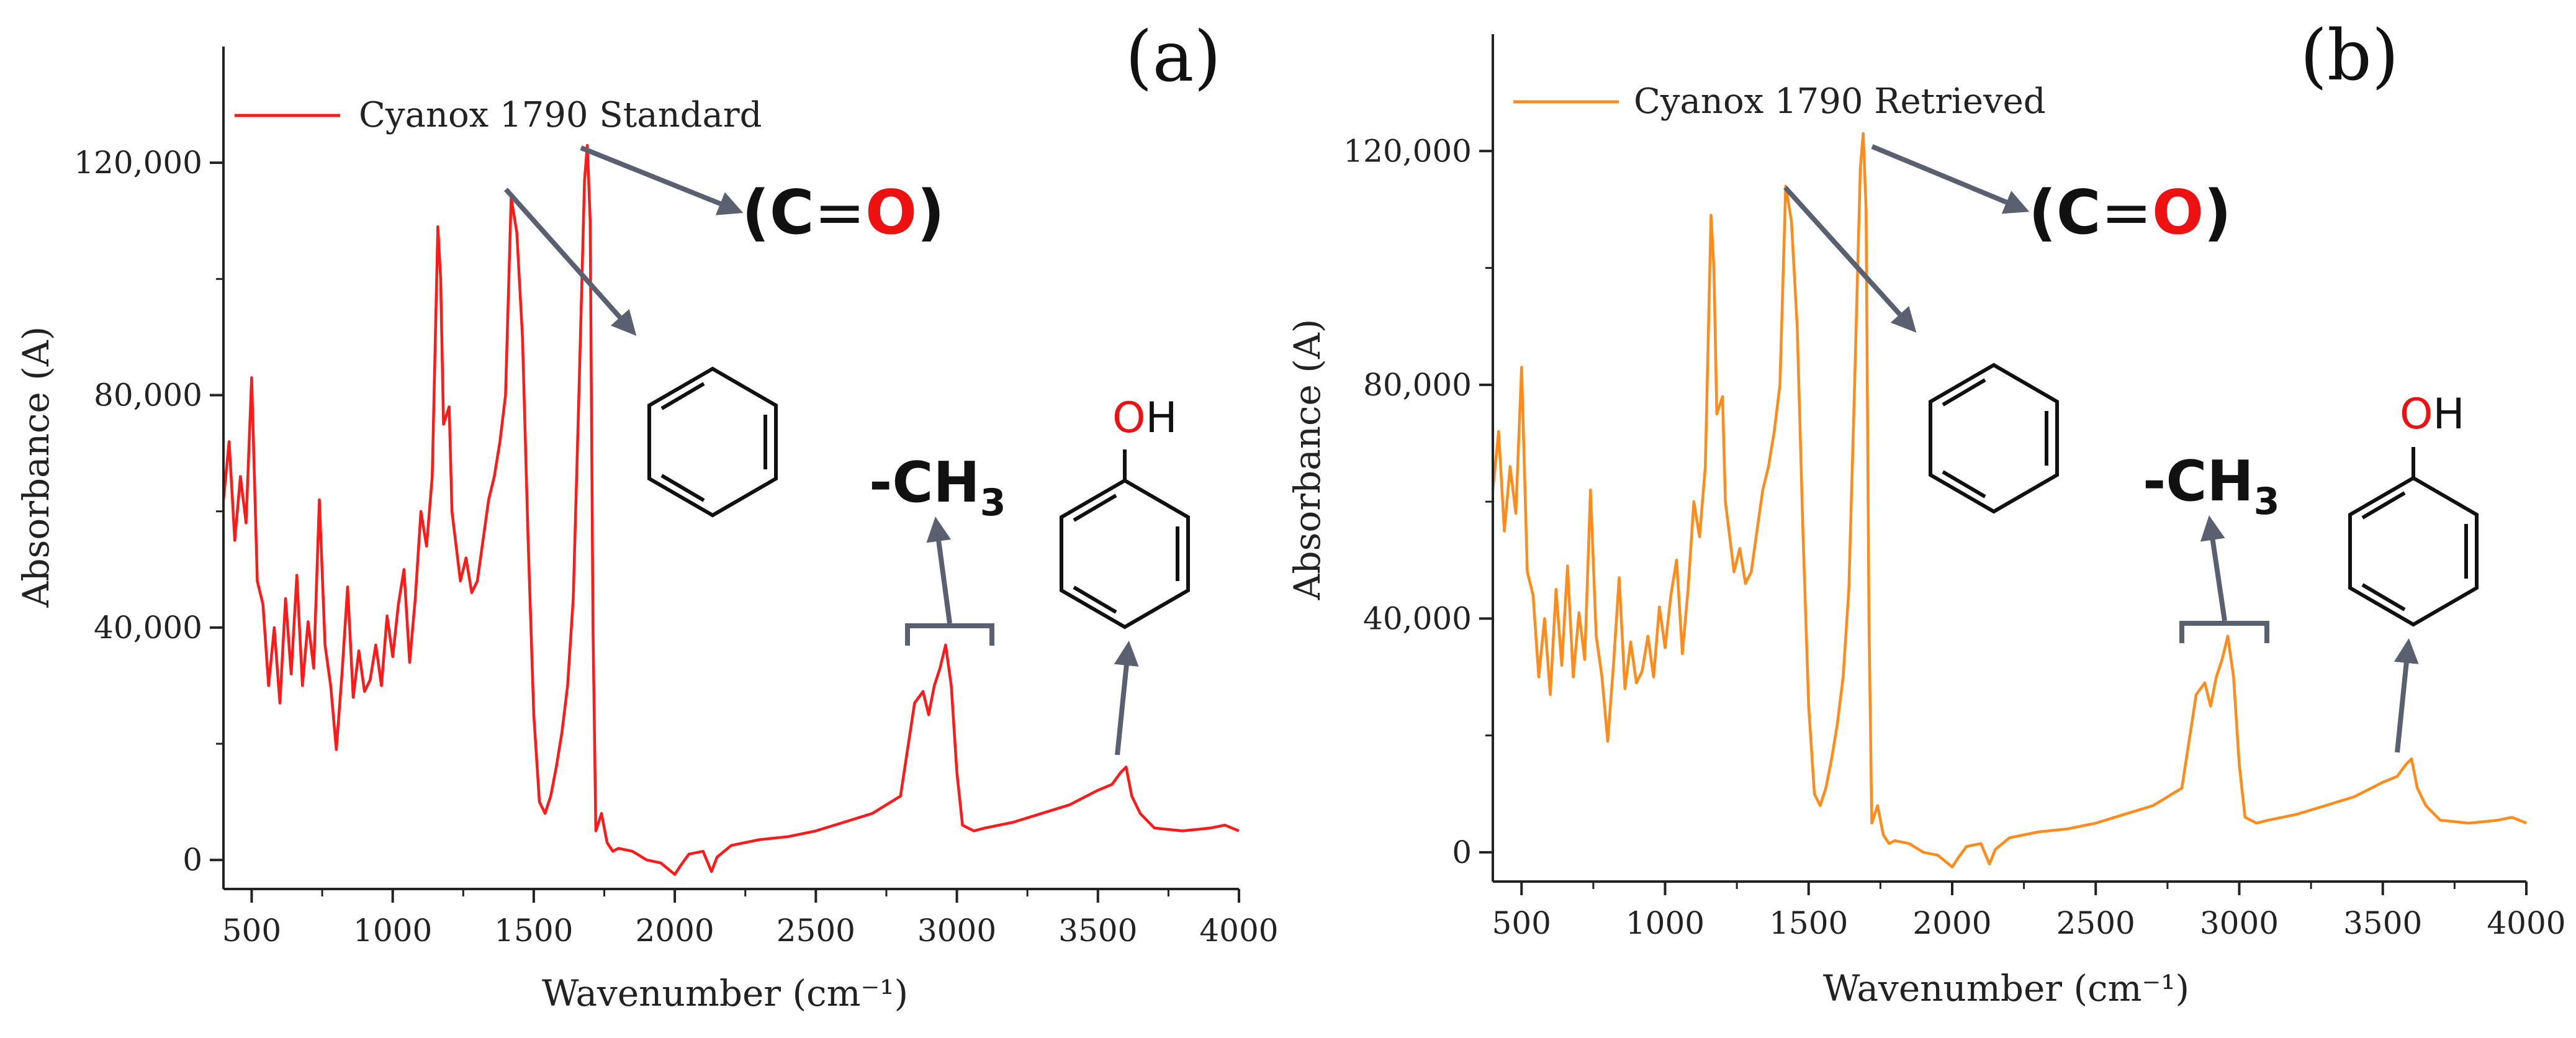  Describe the element at coordinates (750, 919) in the screenshot. I see `x-ticks-a: 500 1000 1500 2000 2500 3000 3500 4000` at that location.